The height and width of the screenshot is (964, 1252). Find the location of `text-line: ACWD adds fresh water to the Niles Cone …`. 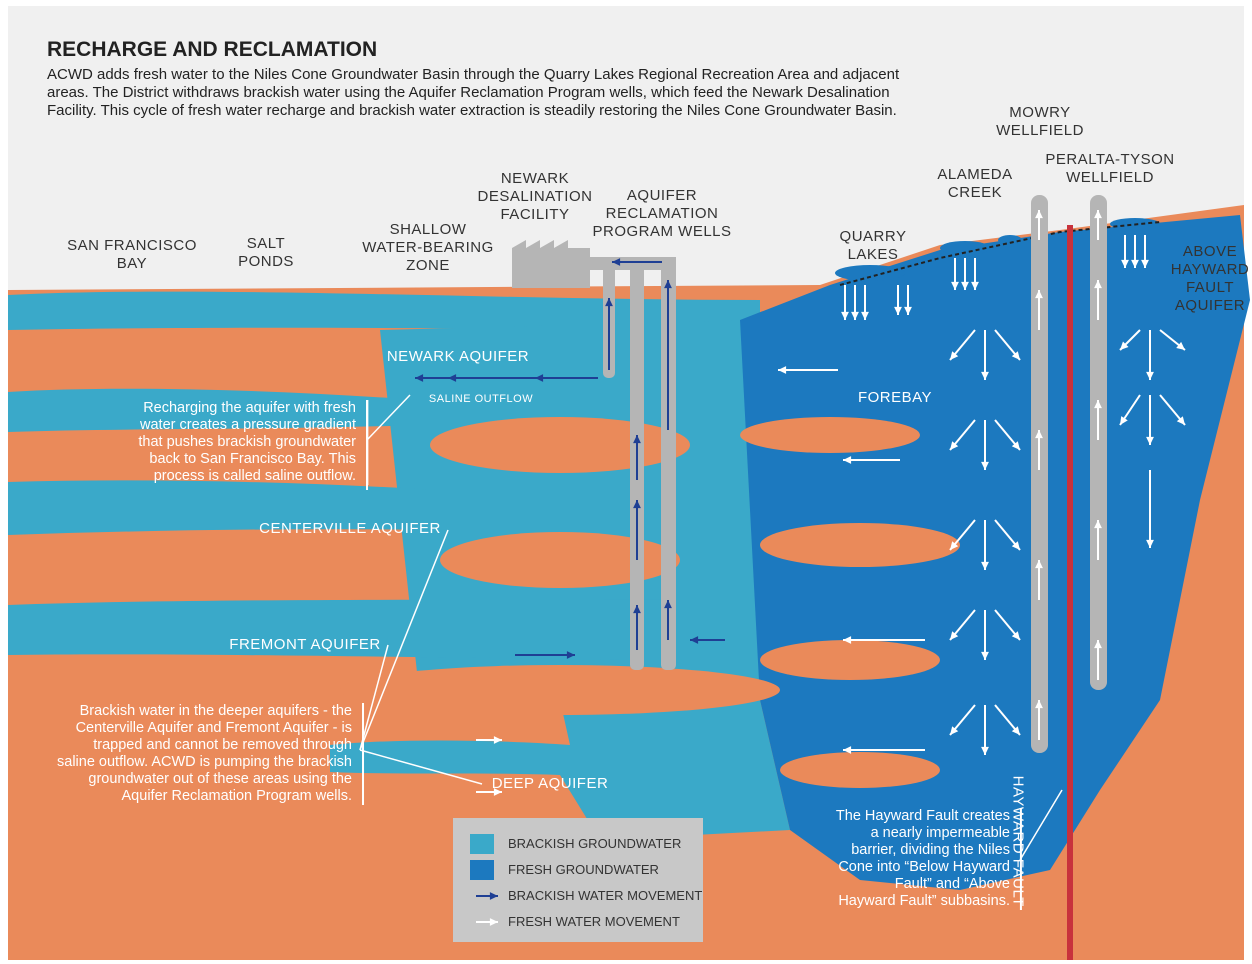

text-line: ACWD adds fresh water to the Niles Cone … is located at coordinates (473, 74).